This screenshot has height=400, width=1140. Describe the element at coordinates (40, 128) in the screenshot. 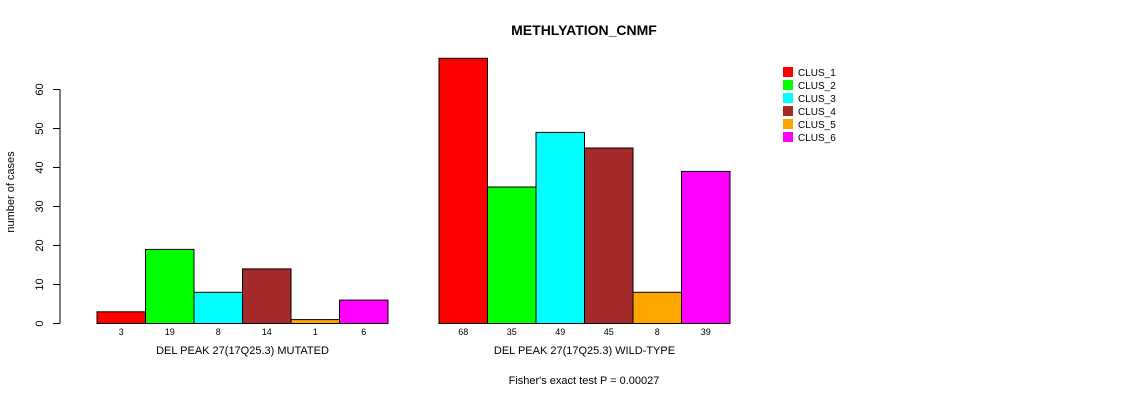

I see `y-tick-label: 50` at that location.